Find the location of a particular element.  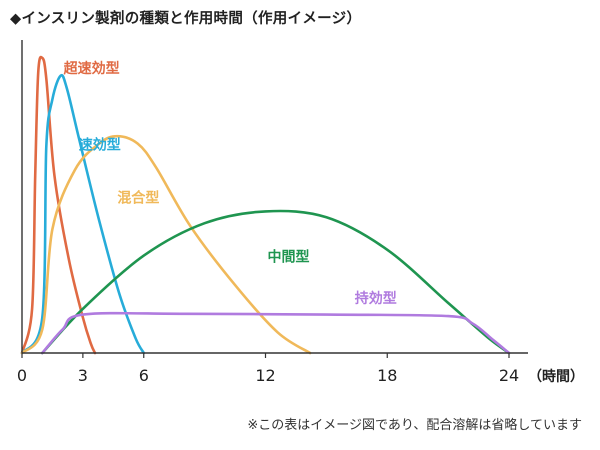

x-axis-label: （時間） is located at coordinates (556, 376).